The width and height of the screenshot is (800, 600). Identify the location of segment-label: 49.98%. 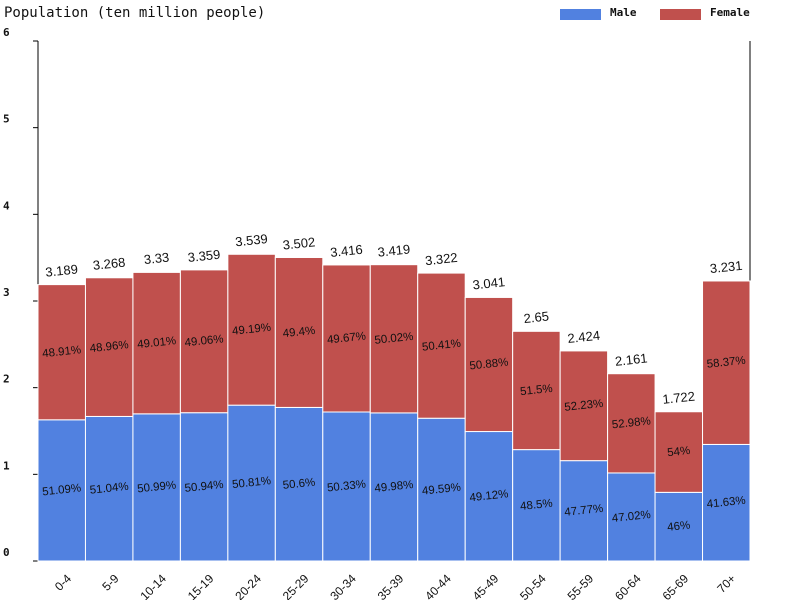
(394, 487).